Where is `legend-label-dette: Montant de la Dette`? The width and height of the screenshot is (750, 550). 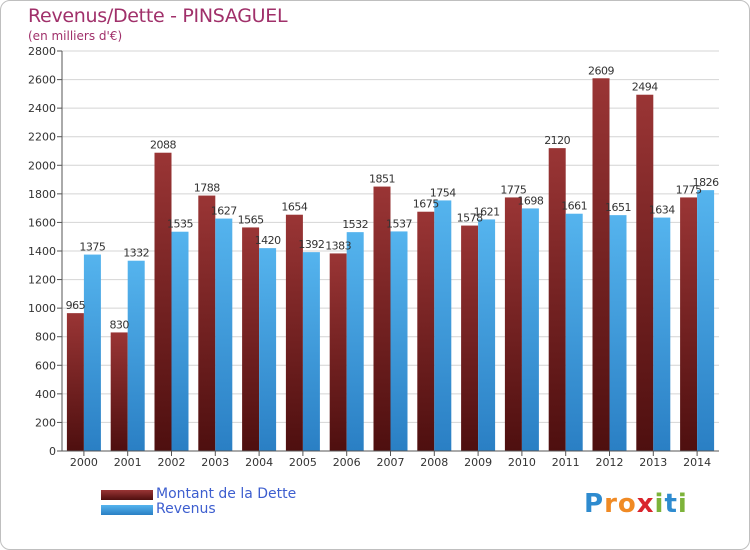
legend-label-dette: Montant de la Dette is located at coordinates (226, 494).